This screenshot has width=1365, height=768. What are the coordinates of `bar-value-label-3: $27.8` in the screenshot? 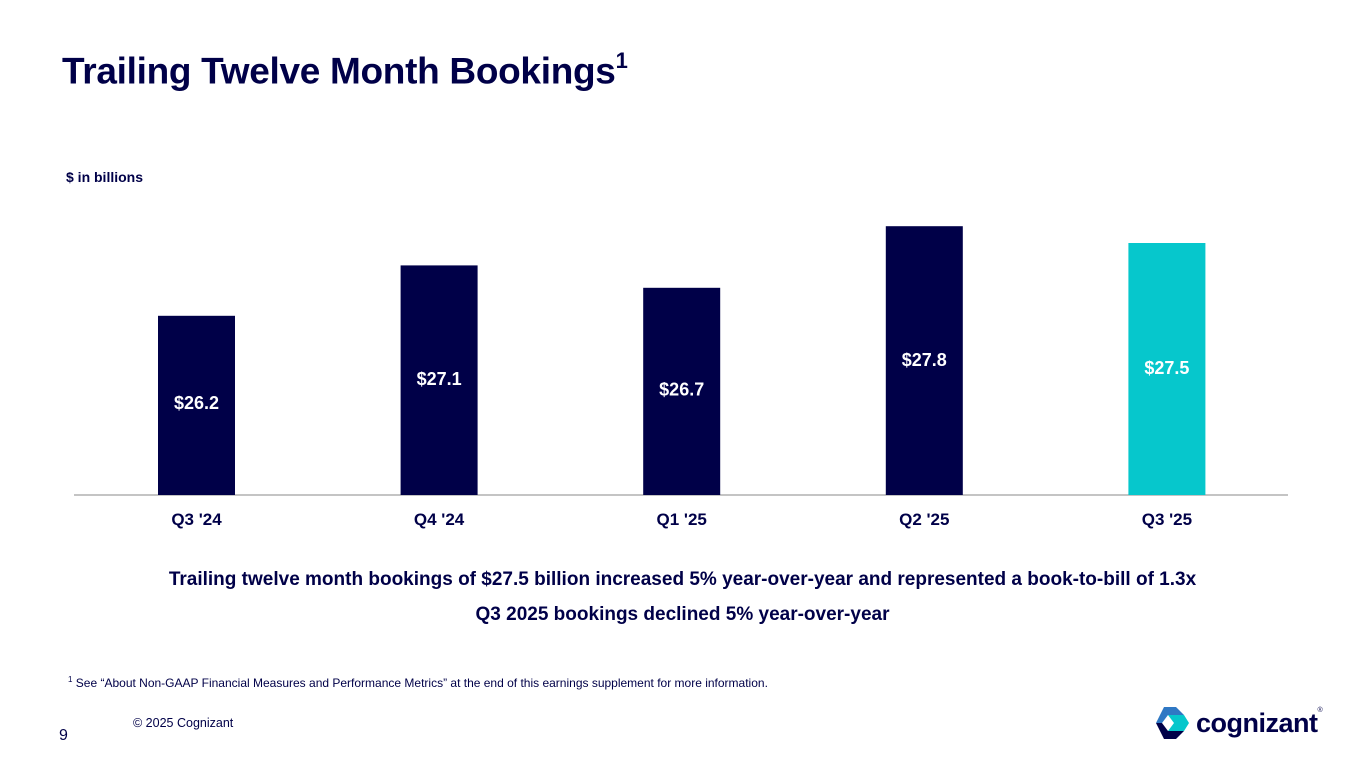 It's located at (924, 360).